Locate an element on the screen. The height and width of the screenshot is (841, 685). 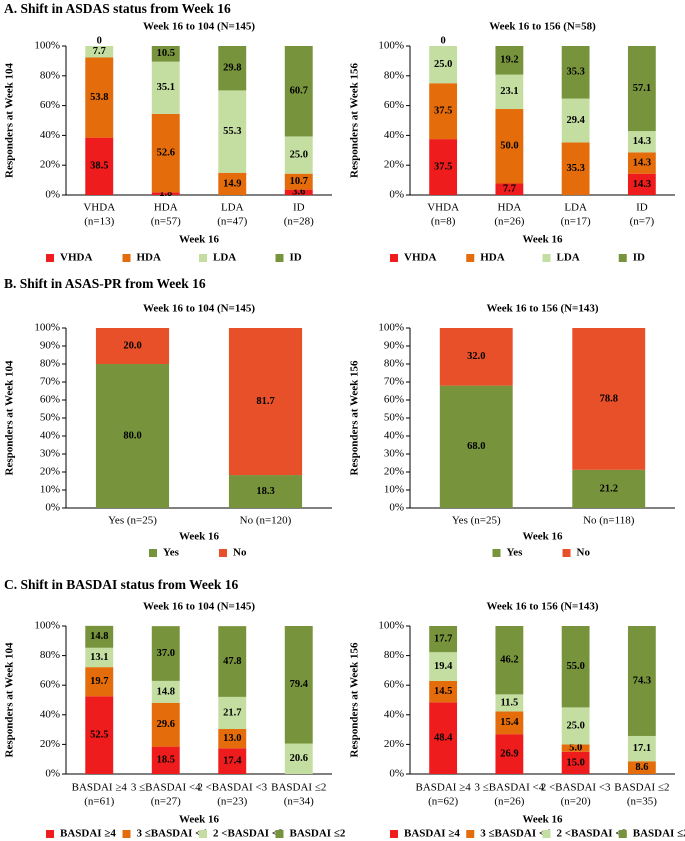
section-title: A. Shift in ASDAS status from Week 16 is located at coordinates (117, 8).